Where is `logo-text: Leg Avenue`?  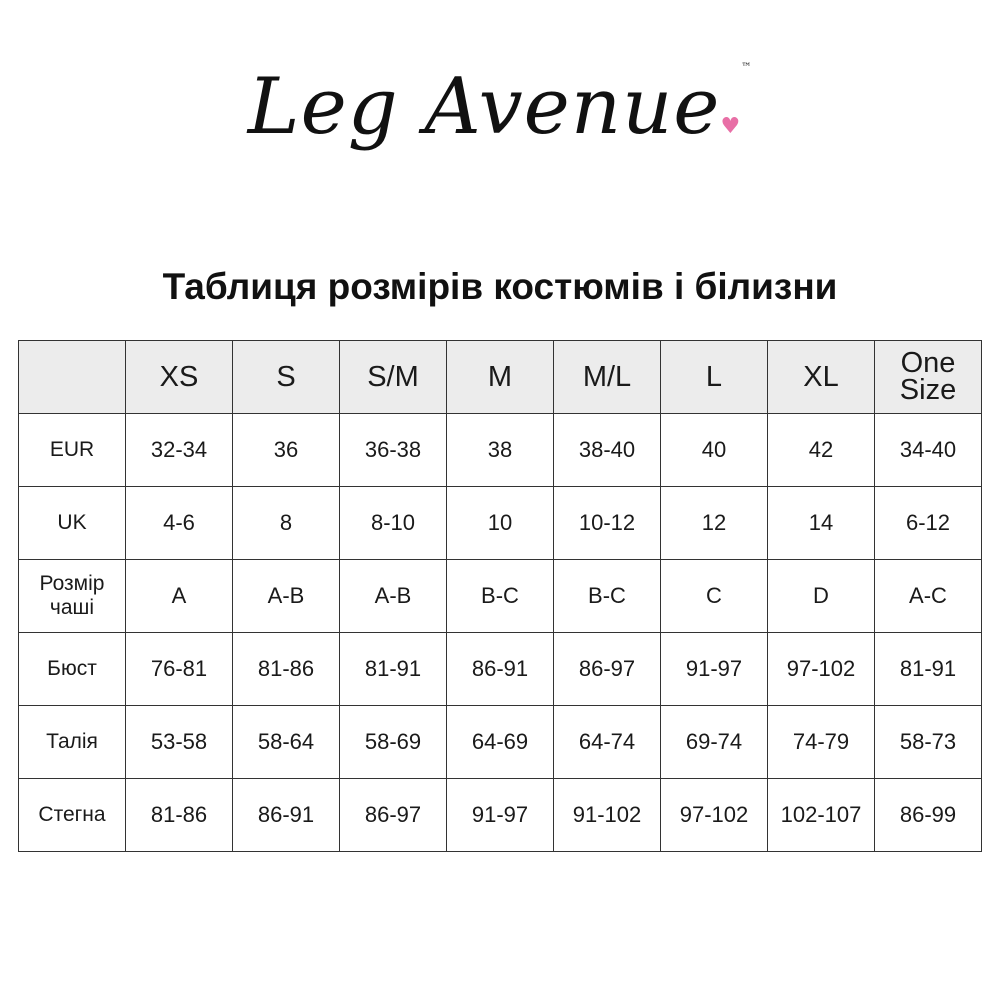 logo-text: Leg Avenue is located at coordinates (484, 107).